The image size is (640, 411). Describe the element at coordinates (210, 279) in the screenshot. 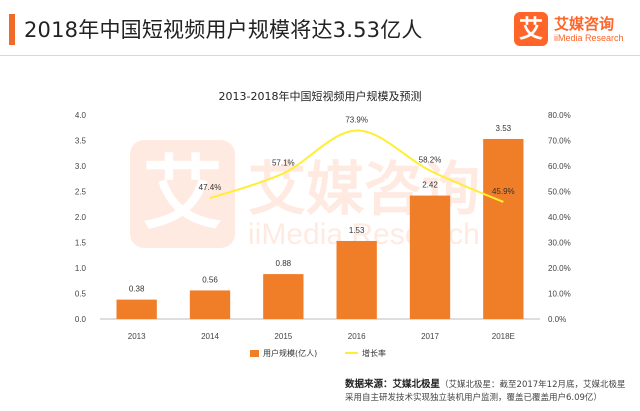

I see `bar-value-label: 0.56` at that location.